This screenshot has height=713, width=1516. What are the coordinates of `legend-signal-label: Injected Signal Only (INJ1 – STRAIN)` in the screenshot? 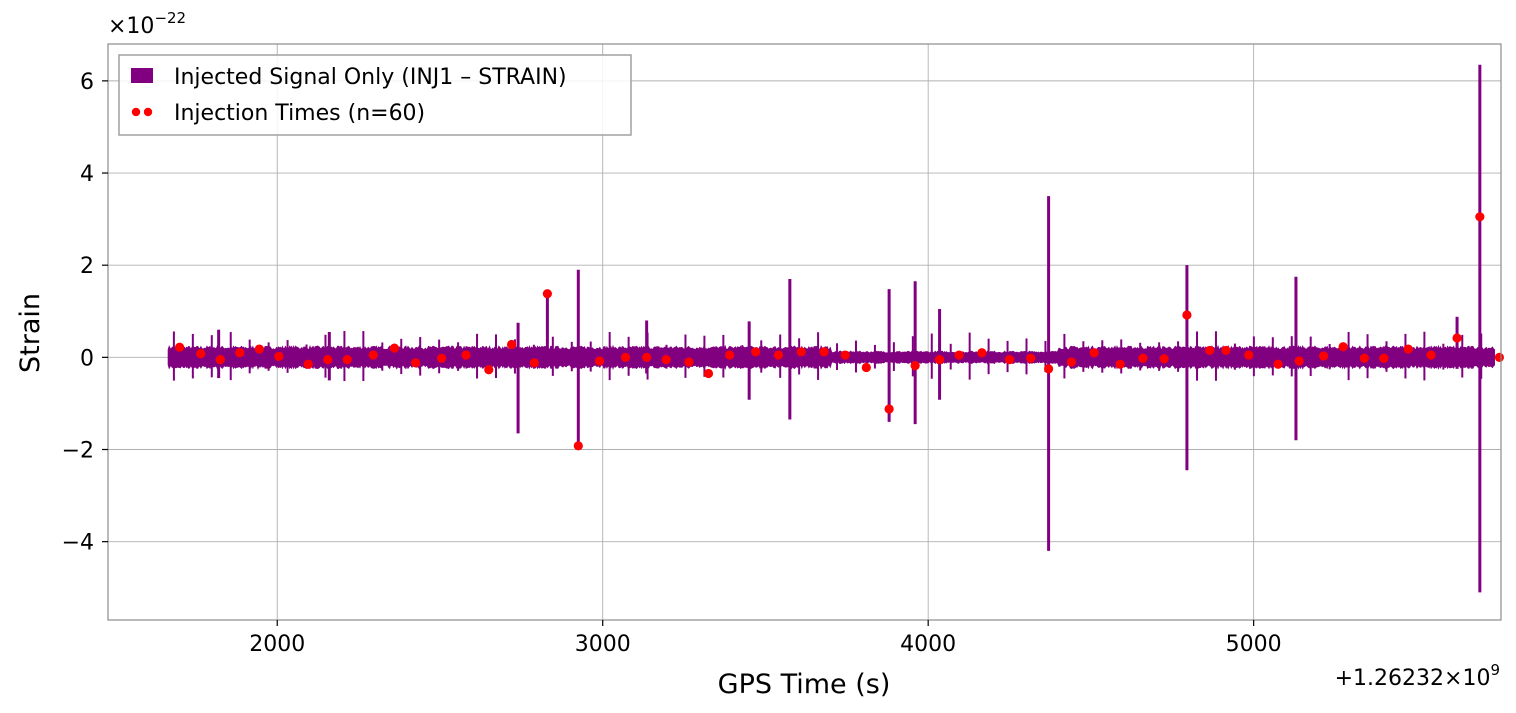 It's located at (370, 77).